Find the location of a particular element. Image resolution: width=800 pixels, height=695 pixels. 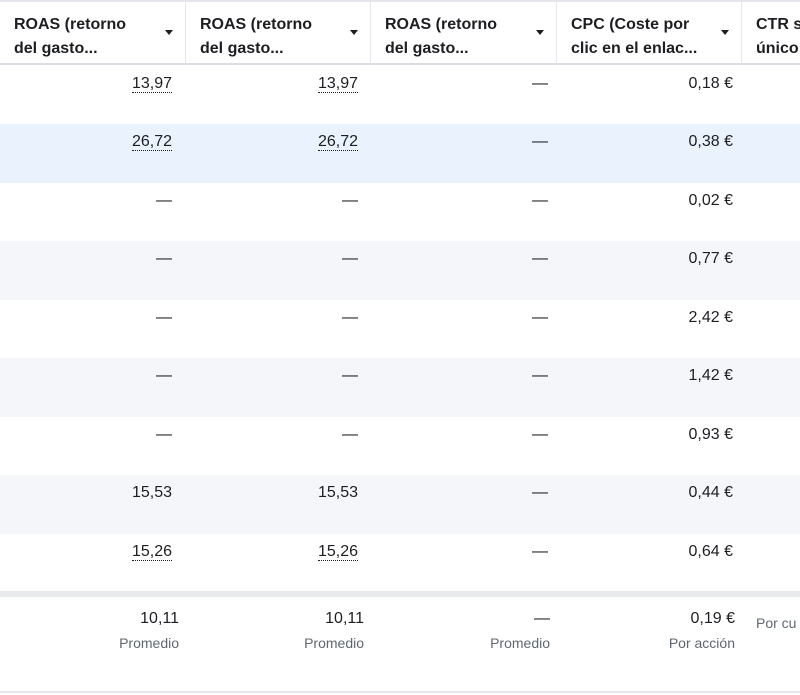

table-row: — — — 0,02 € is located at coordinates (400, 212).